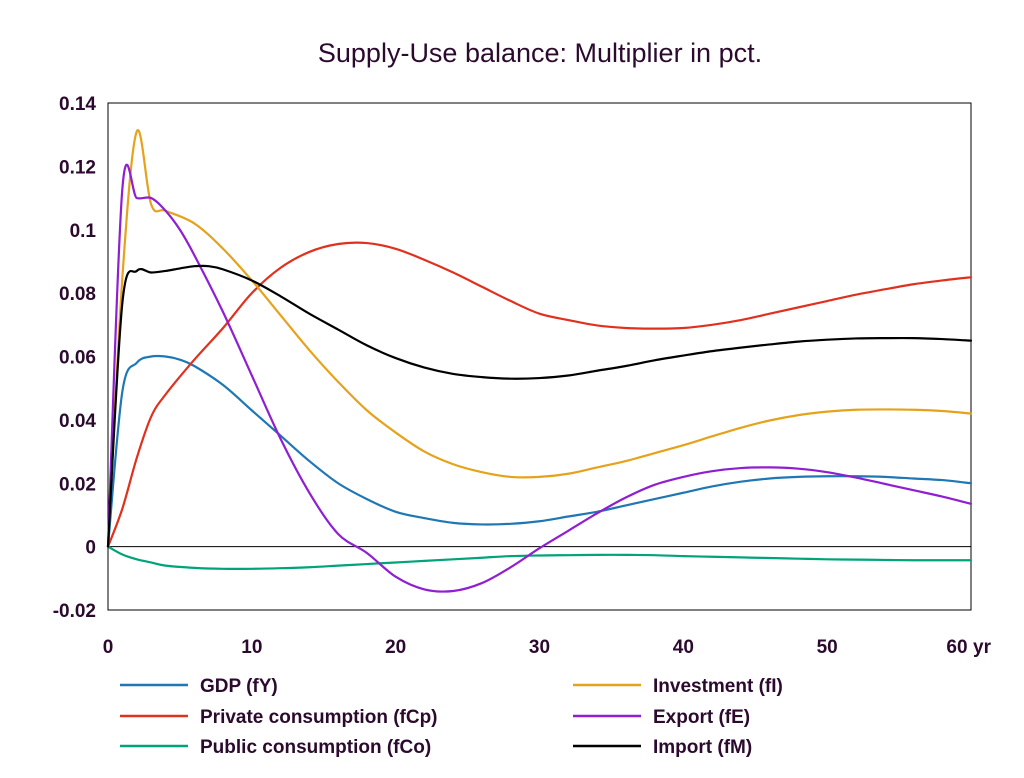 The image size is (1024, 778). What do you see at coordinates (74, 611) in the screenshot?
I see `y-tick-label: -0.02` at bounding box center [74, 611].